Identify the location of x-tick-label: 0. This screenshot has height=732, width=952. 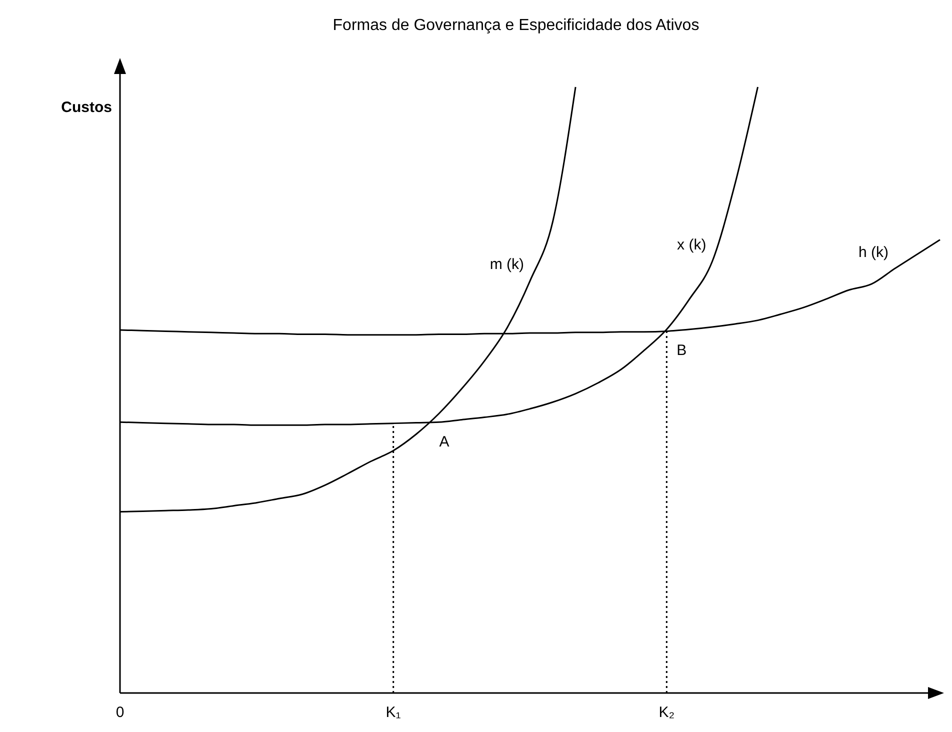
(120, 712).